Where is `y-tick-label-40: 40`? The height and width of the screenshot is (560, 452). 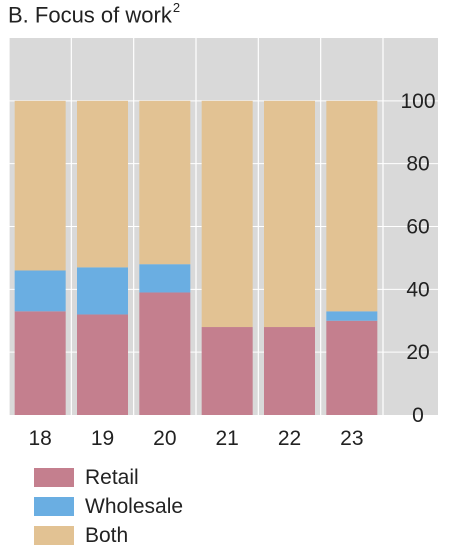 y-tick-label-40: 40 is located at coordinates (417, 289).